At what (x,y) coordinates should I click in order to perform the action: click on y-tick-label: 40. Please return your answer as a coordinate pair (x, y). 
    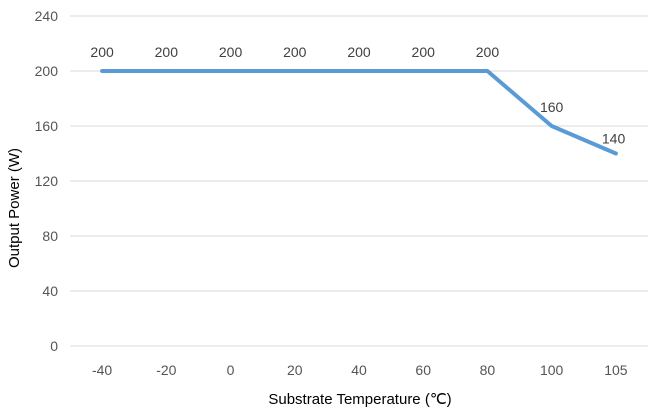
    Looking at the image, I should click on (50, 291).